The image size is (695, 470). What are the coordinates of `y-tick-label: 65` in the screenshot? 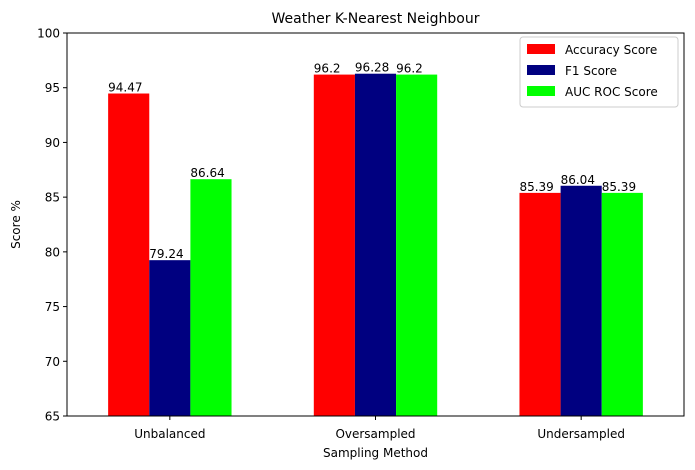 It's located at (52, 417).